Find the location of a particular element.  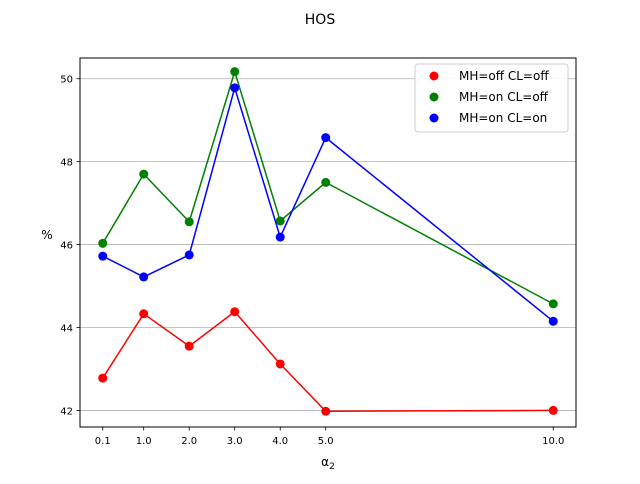

legend: MH=off CL=off MH=on CL=off MH=on CL=on is located at coordinates (491, 98).